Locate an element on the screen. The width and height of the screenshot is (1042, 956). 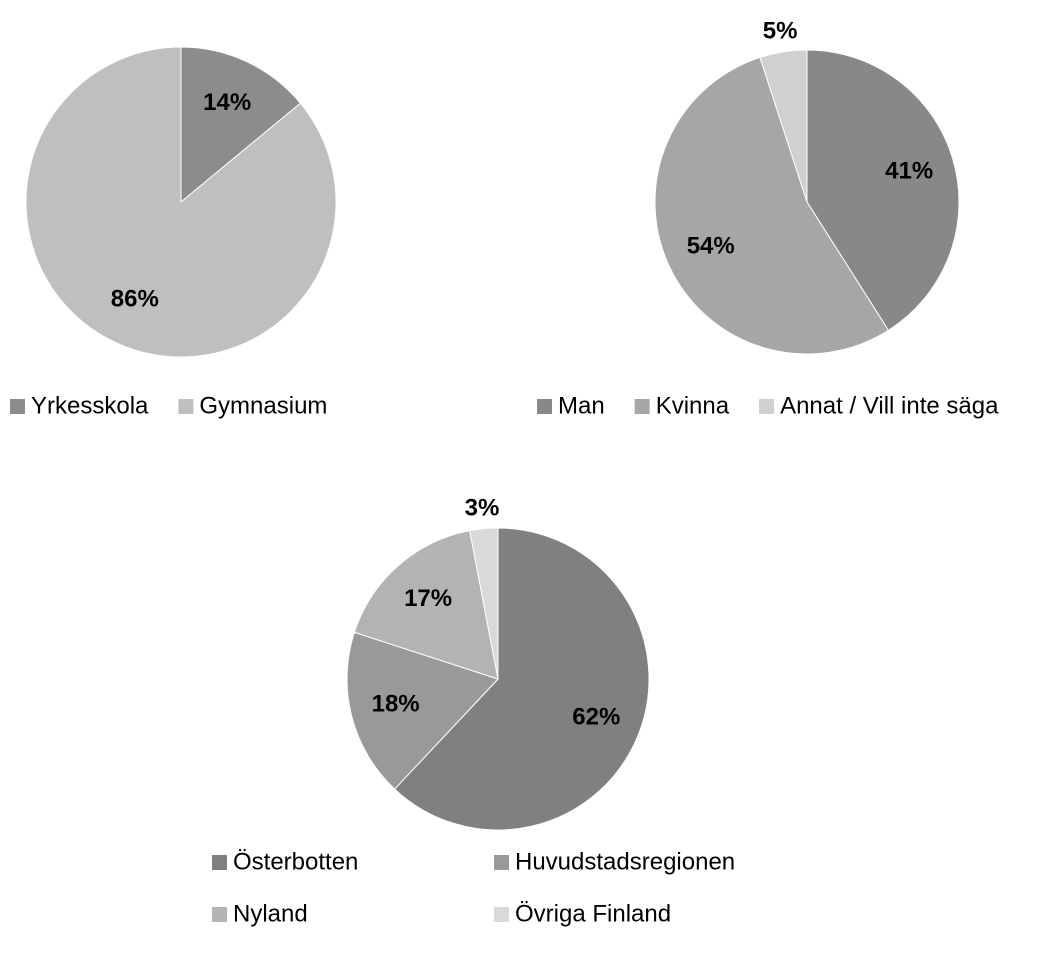
legend-label: Gymnasium is located at coordinates (263, 405).